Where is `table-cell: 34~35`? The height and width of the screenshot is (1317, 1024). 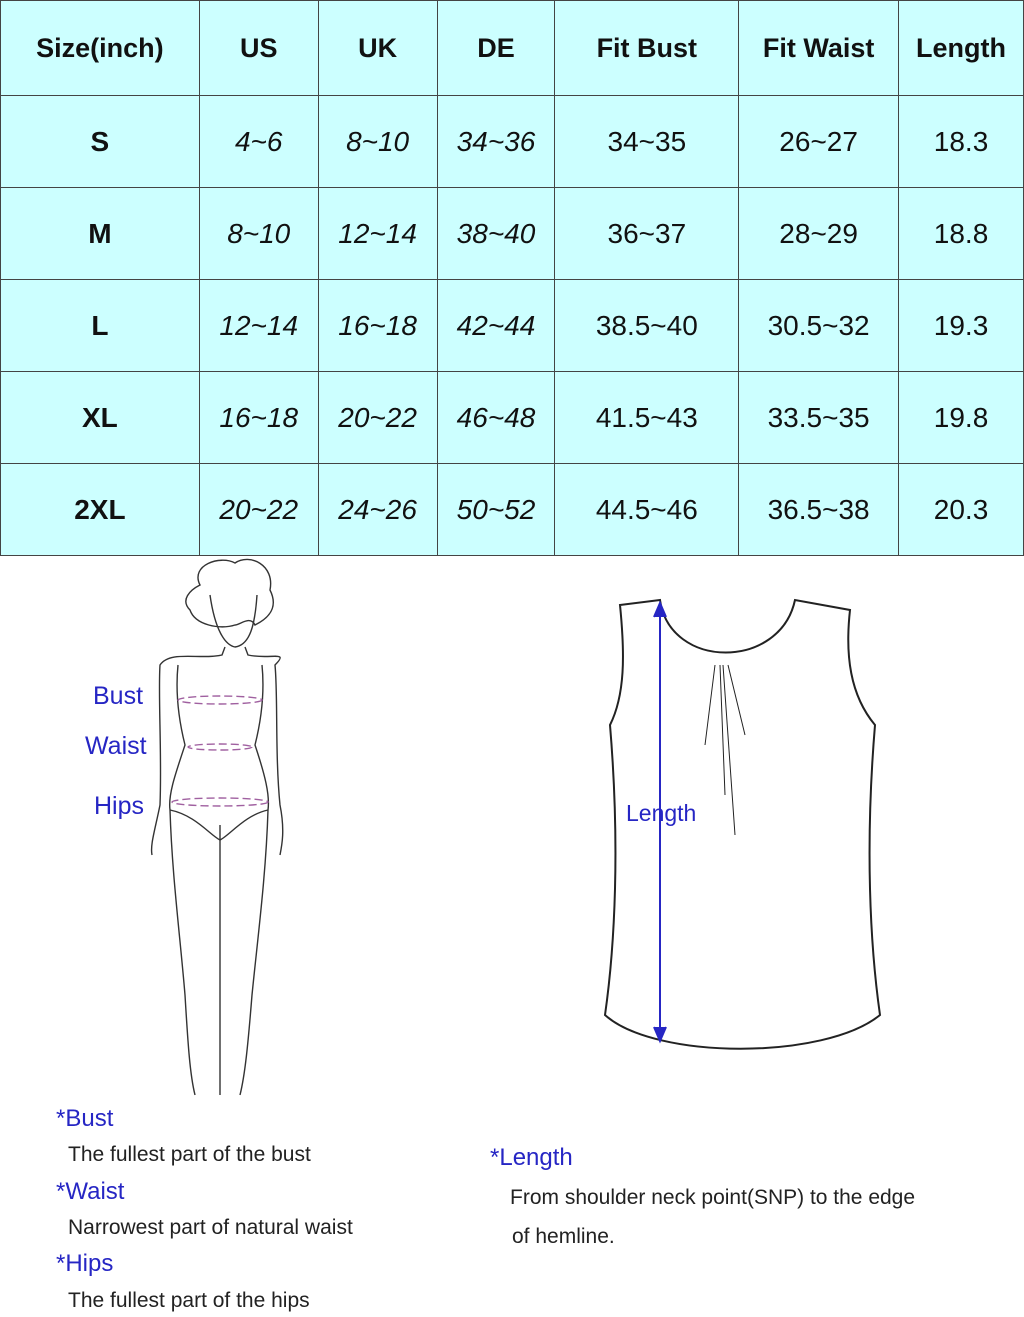
table-cell: 34~35 is located at coordinates (647, 141).